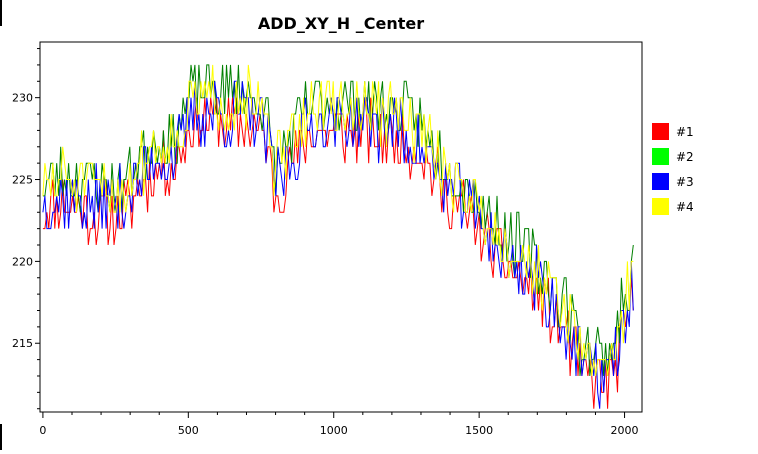 The width and height of the screenshot is (758, 454). Describe the element at coordinates (334, 430) in the screenshot. I see `x-tick-label-2: 1000` at that location.